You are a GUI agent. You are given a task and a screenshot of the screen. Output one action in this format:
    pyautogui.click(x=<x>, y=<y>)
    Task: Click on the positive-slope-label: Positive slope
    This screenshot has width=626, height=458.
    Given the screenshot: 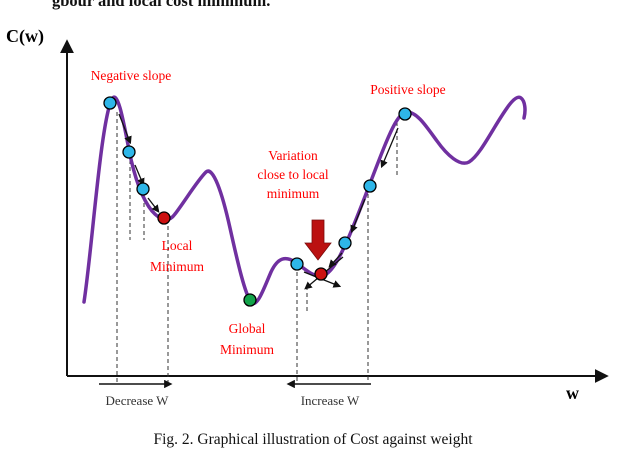 What is the action you would take?
    pyautogui.click(x=407, y=89)
    